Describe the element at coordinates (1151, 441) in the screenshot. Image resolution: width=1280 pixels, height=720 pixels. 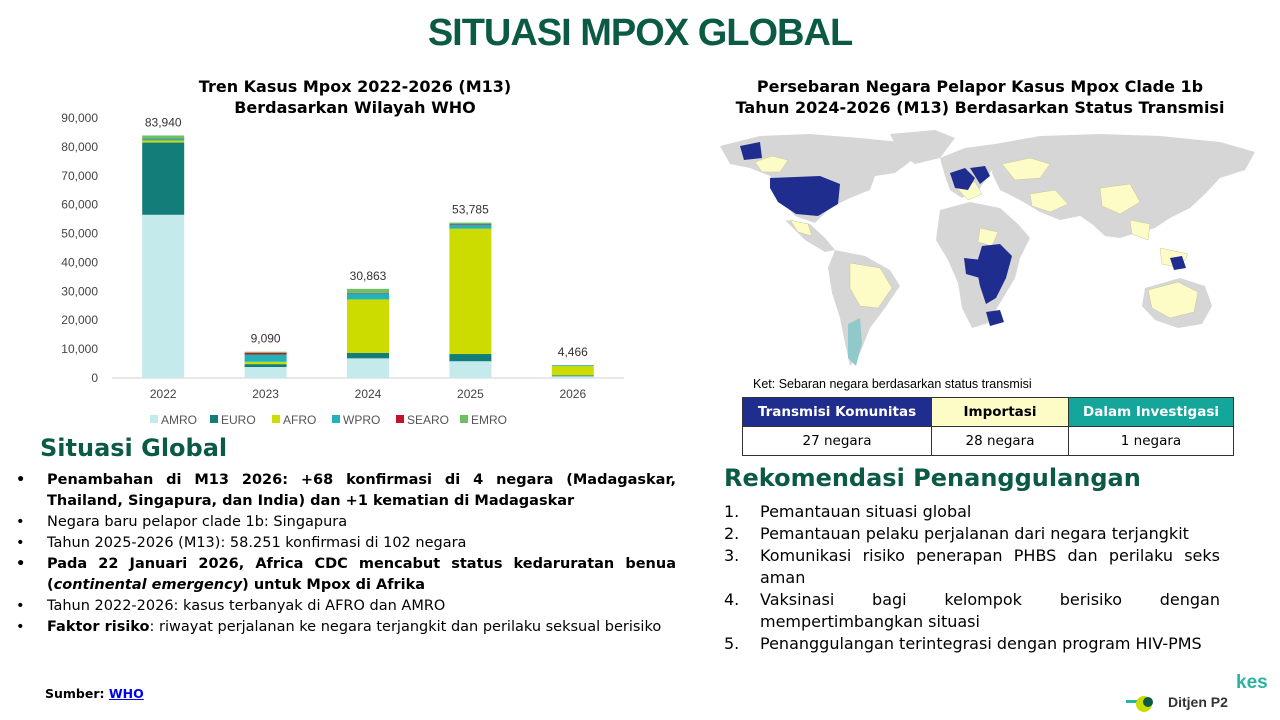
I see `status-value-investigation: 1 negara` at that location.